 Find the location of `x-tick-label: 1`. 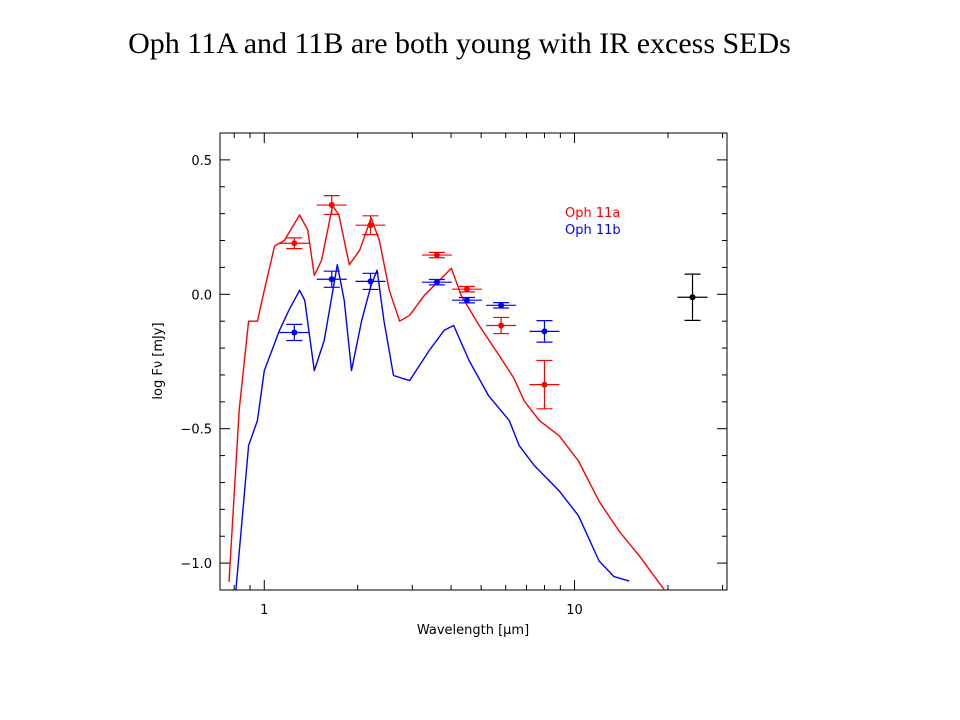

x-tick-label: 1 is located at coordinates (264, 610).